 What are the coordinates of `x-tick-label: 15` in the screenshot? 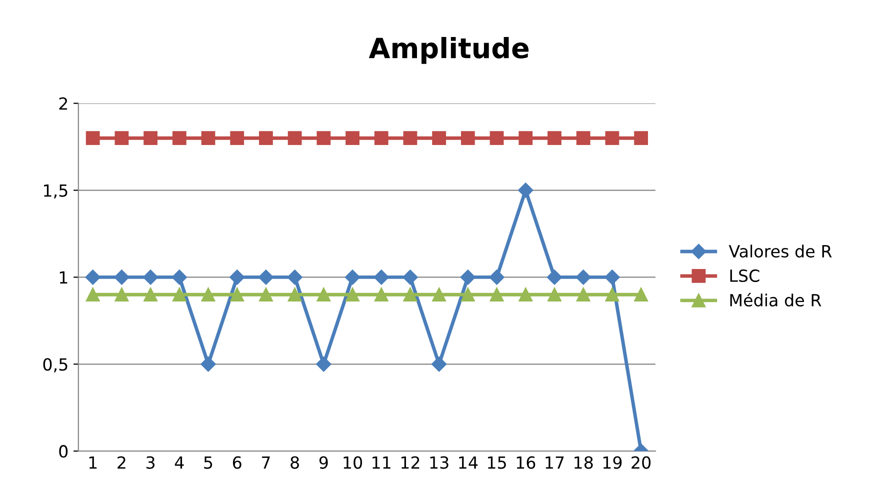 It's located at (497, 462).